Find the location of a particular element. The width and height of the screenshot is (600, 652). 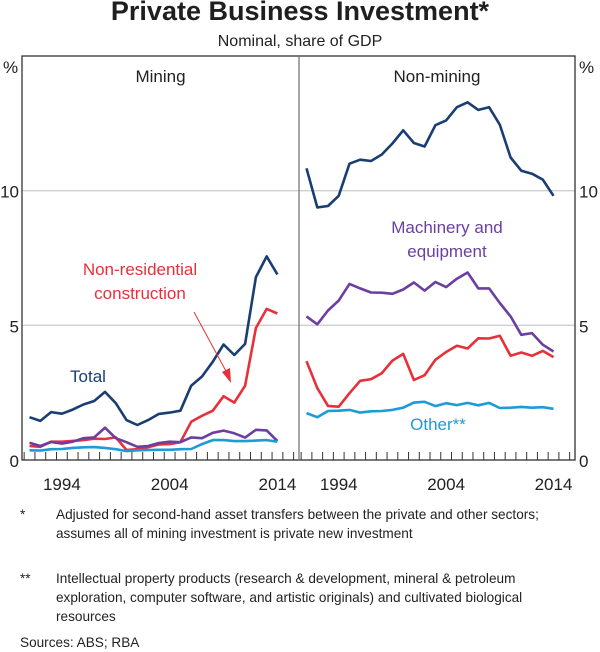

y-tick-label-left-0: 0 is located at coordinates (14, 461).